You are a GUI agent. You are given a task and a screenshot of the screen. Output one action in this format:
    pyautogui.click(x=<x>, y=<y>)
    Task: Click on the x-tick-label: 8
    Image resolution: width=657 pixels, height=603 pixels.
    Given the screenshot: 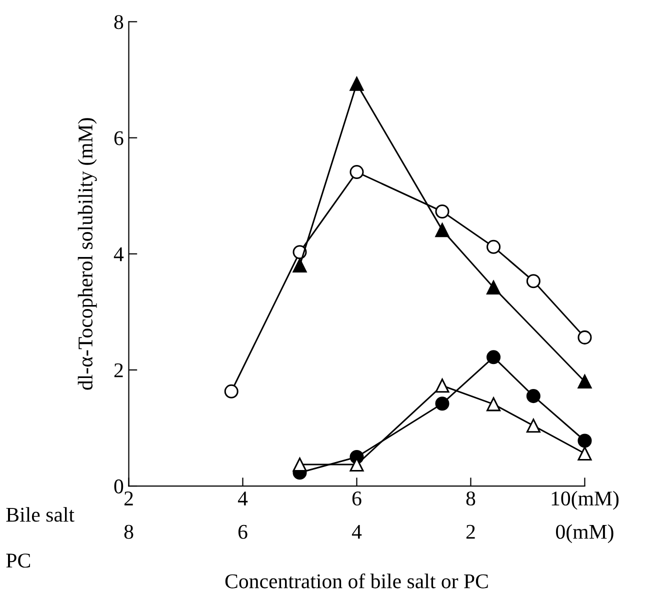 What is the action you would take?
    pyautogui.click(x=471, y=498)
    